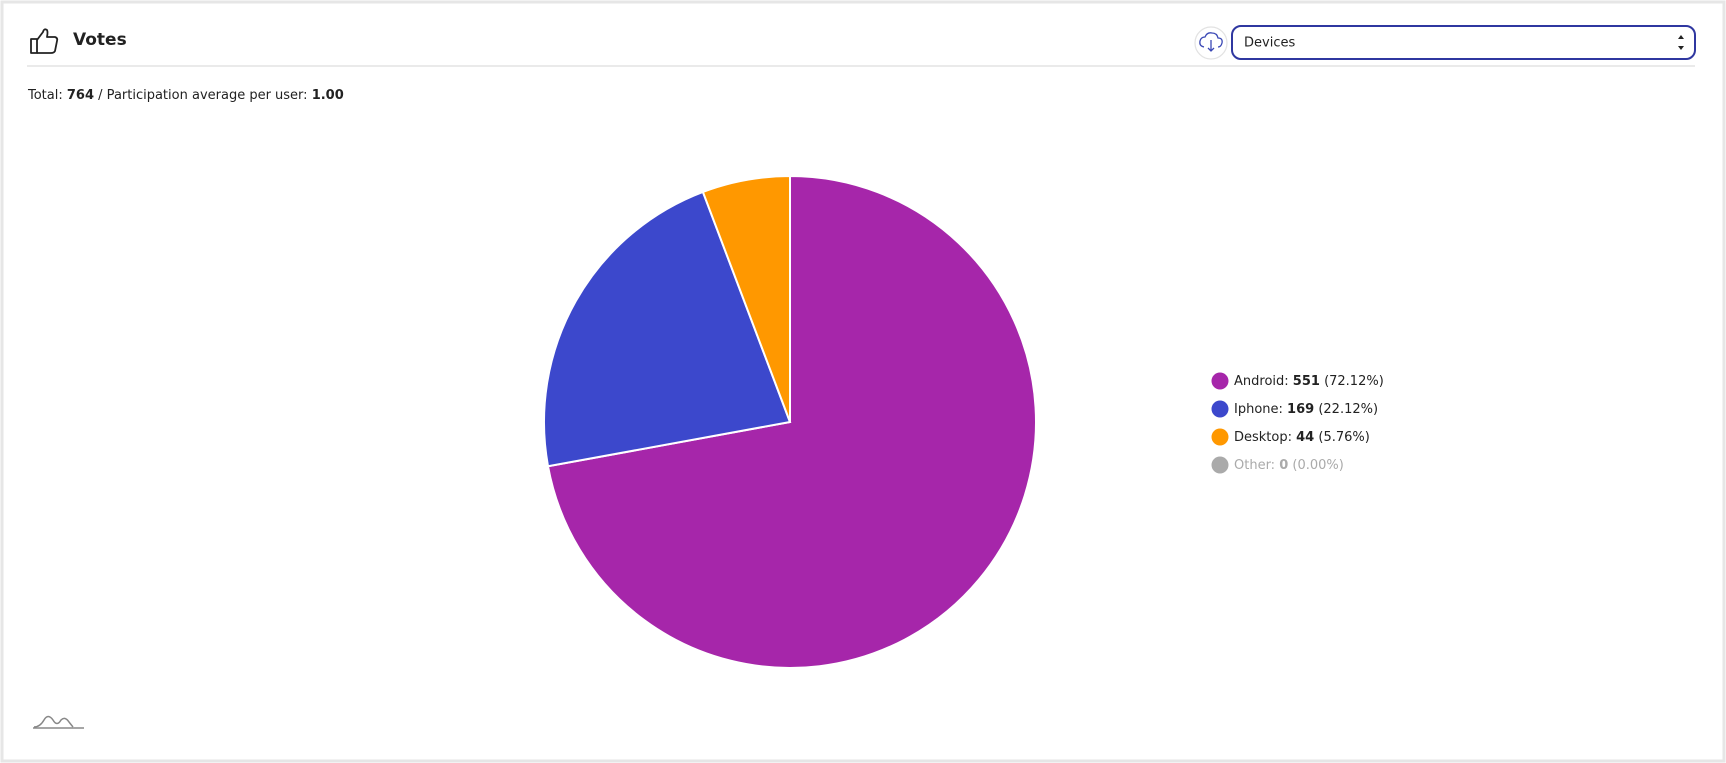 Image resolution: width=1726 pixels, height=763 pixels. I want to click on legend-label: Iphone:, so click(1258, 409).